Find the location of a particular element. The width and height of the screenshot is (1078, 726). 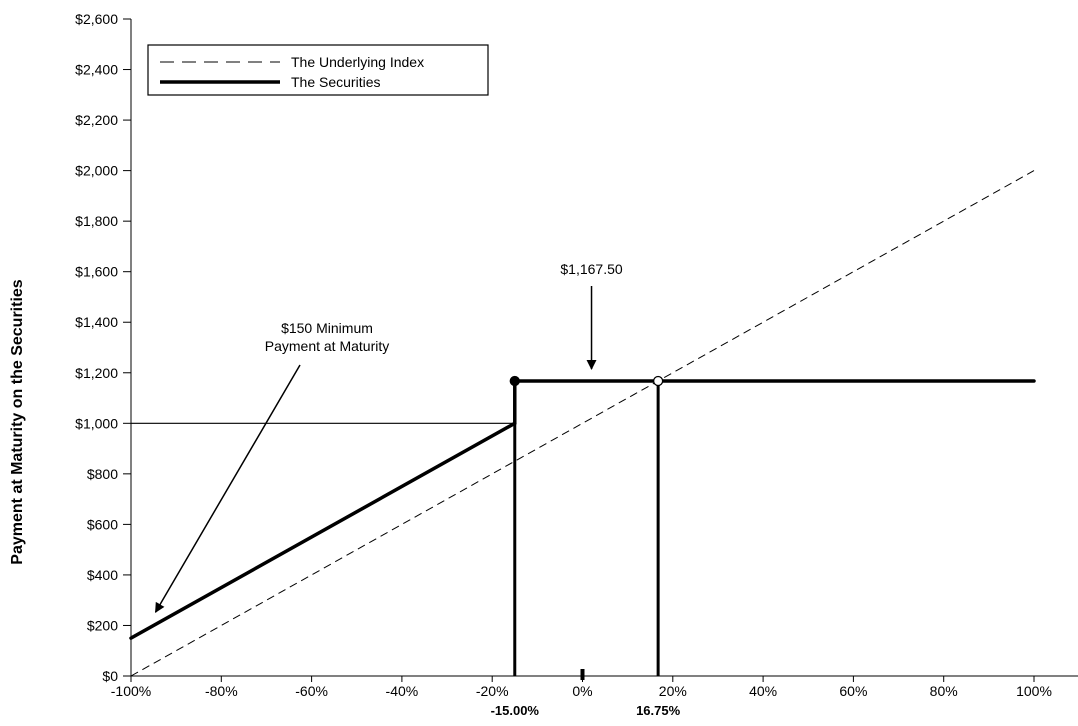

securities-line-segment is located at coordinates (323, 530).